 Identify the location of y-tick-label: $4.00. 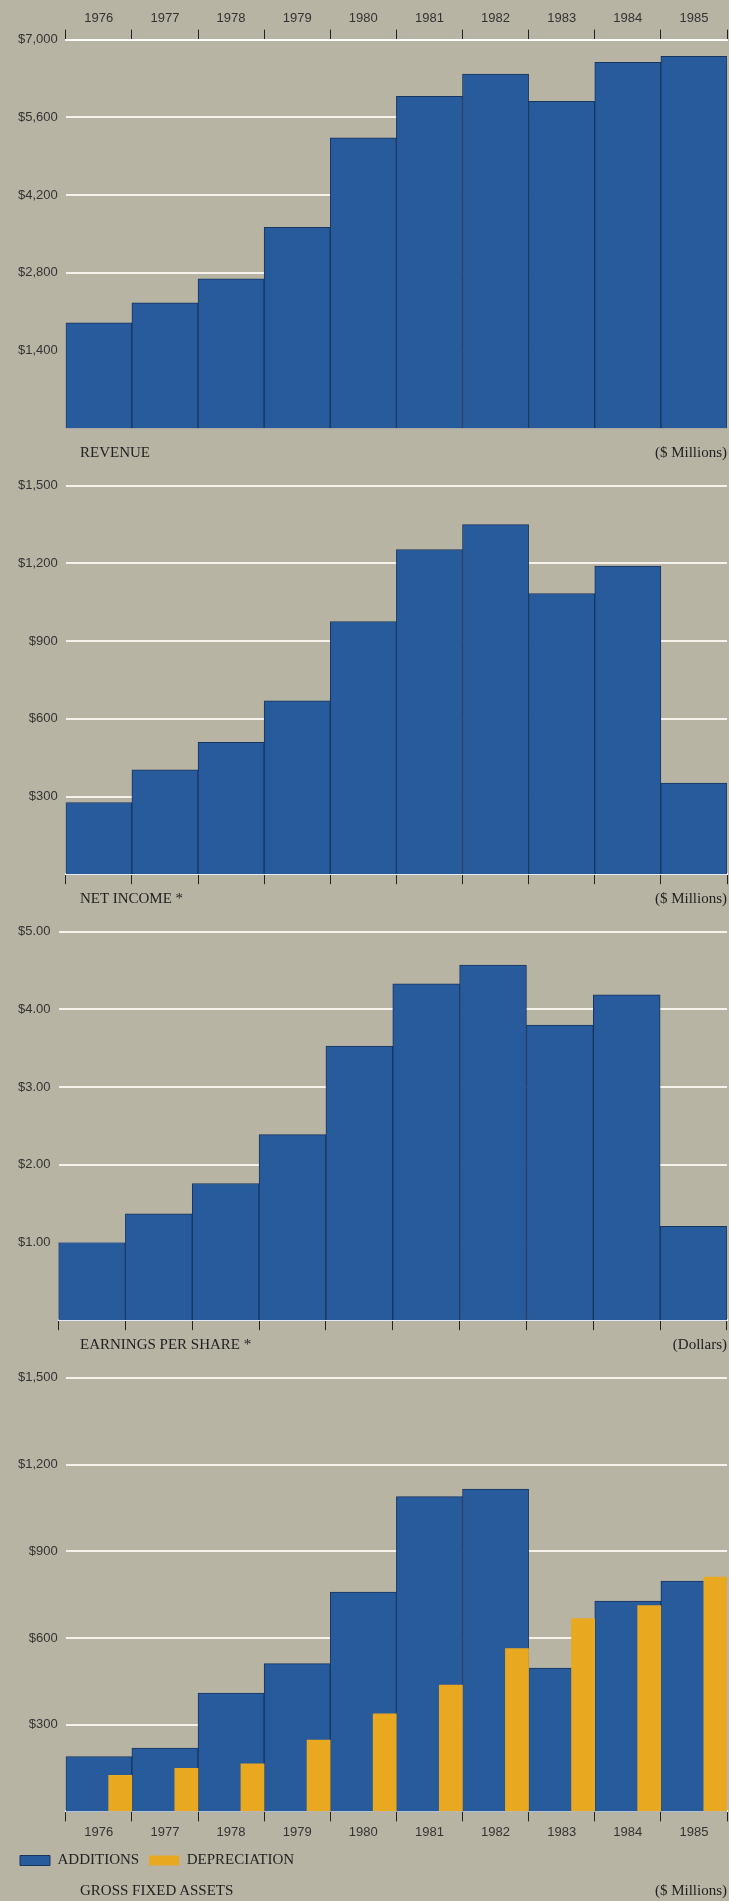
(34, 1009).